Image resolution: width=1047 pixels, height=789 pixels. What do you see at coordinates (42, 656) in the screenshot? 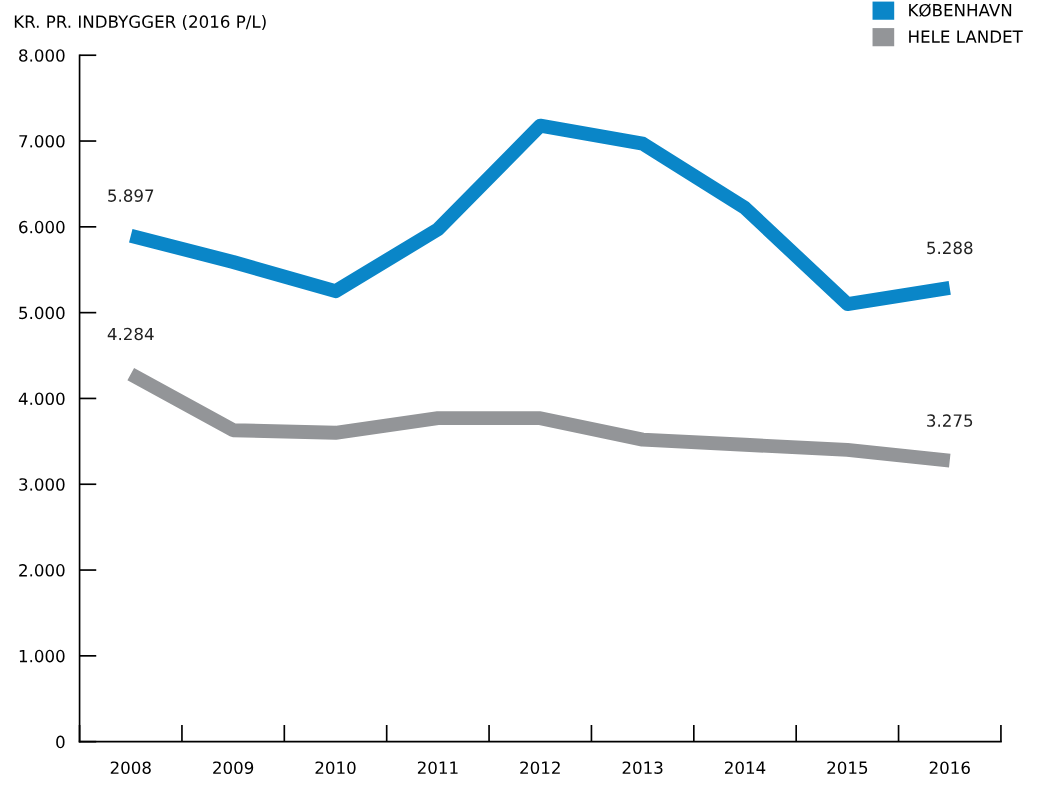
I see `y-tick-label: 1.000` at bounding box center [42, 656].